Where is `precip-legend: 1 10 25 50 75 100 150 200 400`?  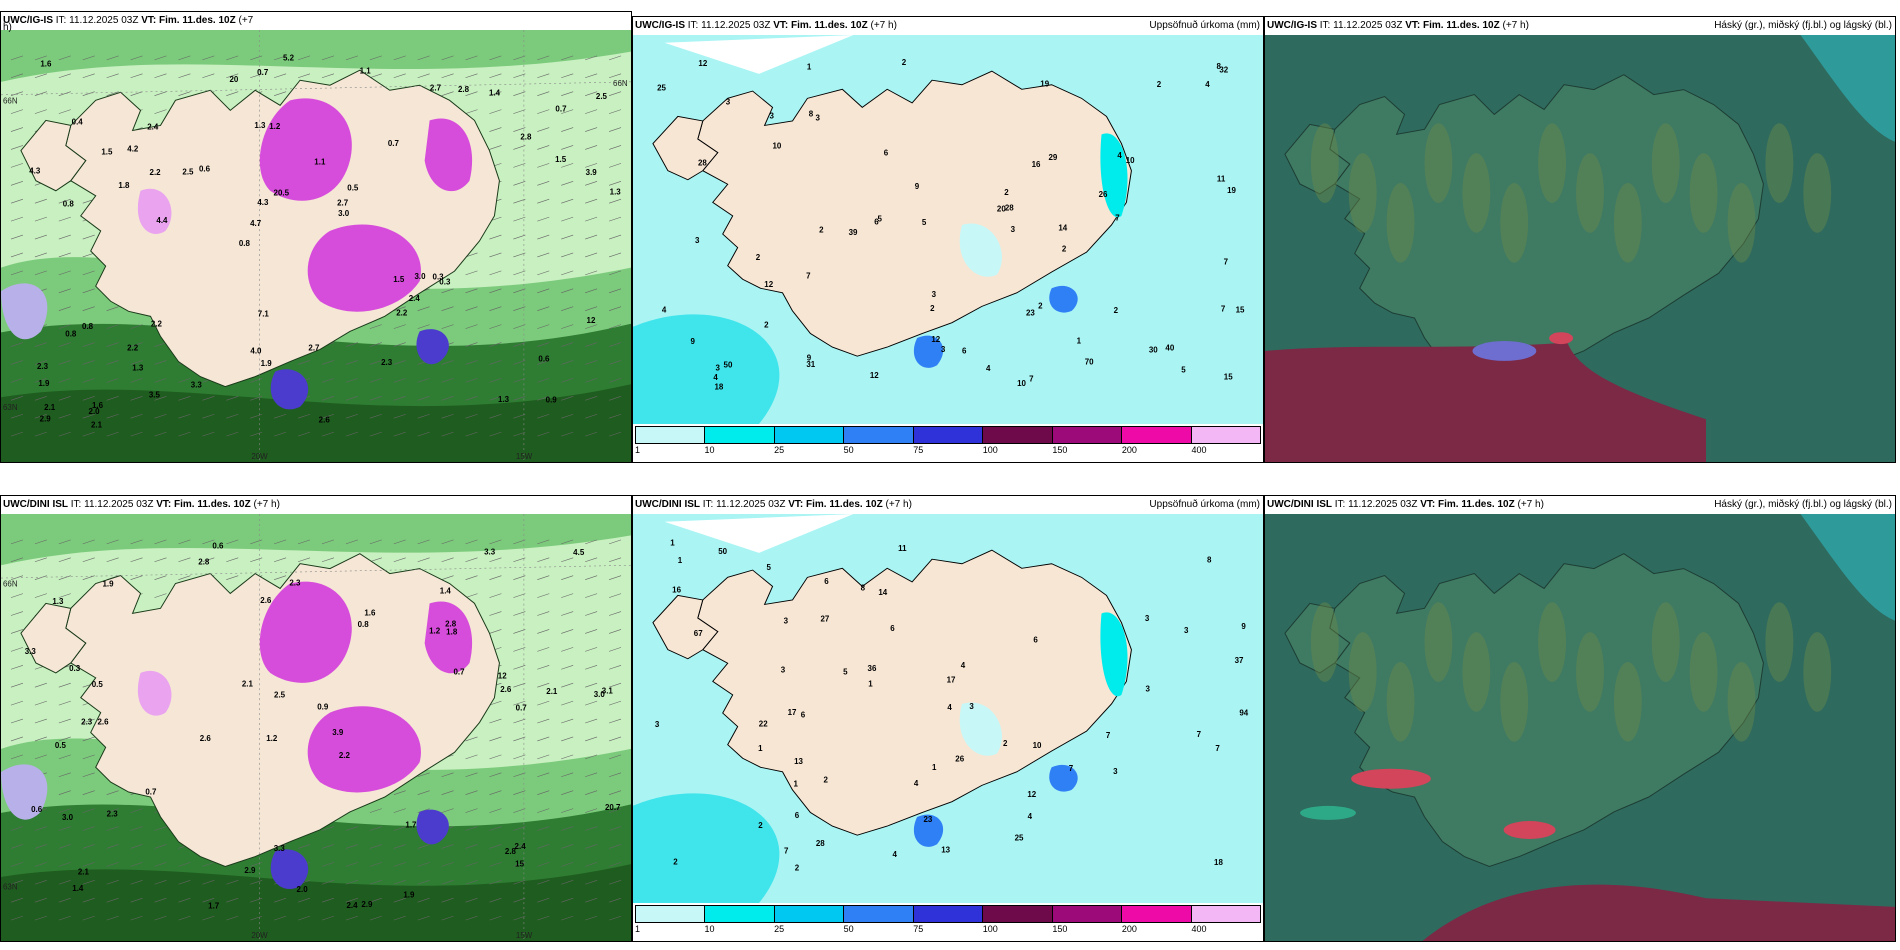 precip-legend: 1 10 25 50 75 100 150 200 400 is located at coordinates (948, 441).